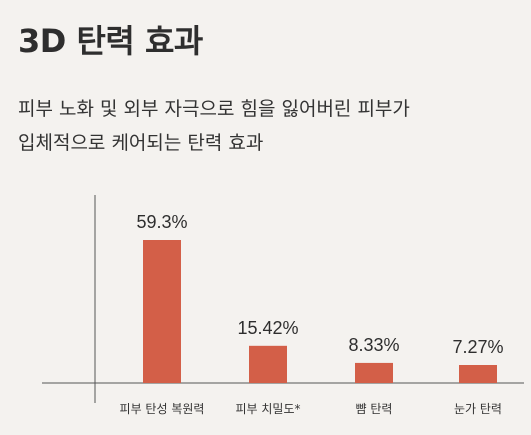  What do you see at coordinates (478, 409) in the screenshot?
I see `category-label-4: 눈가 탄력` at bounding box center [478, 409].